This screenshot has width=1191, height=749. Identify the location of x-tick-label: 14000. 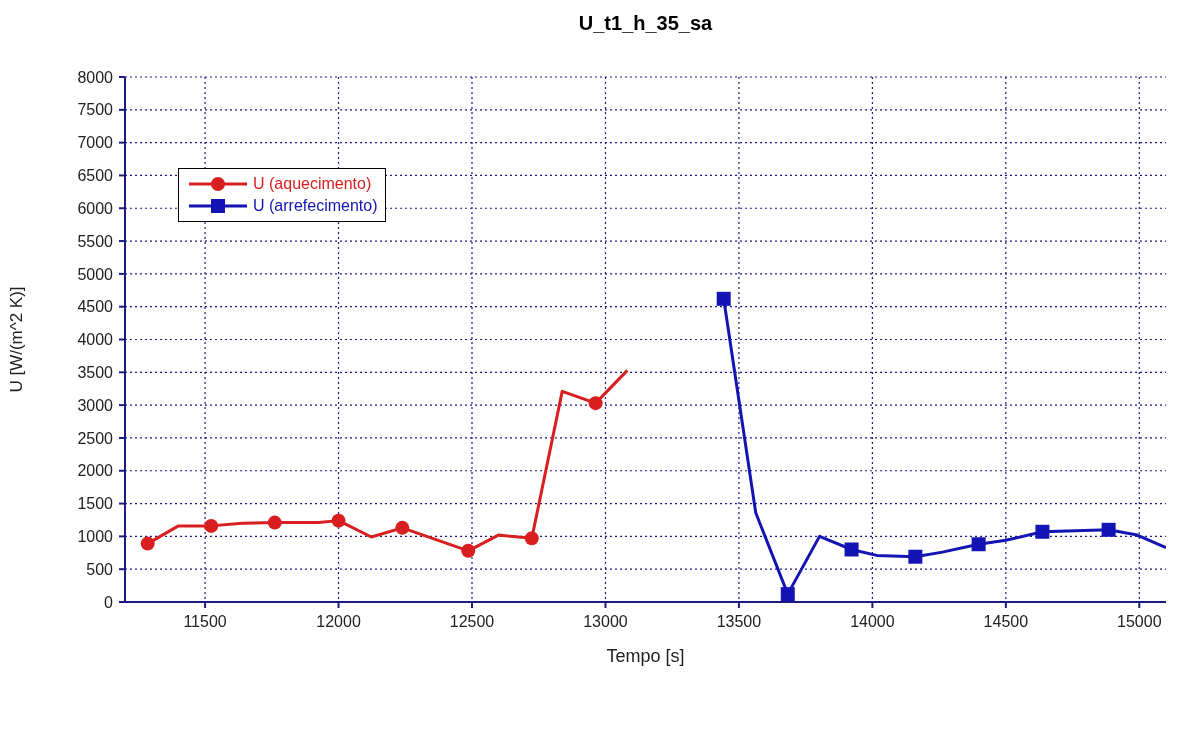
(872, 622).